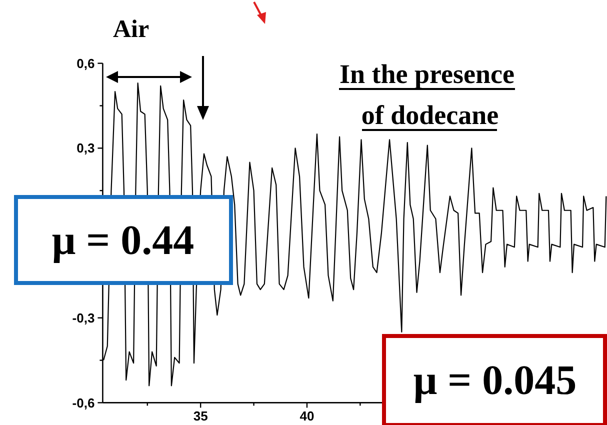 The height and width of the screenshot is (425, 607). I want to click on y-tick-label: 0,3, so click(85, 148).